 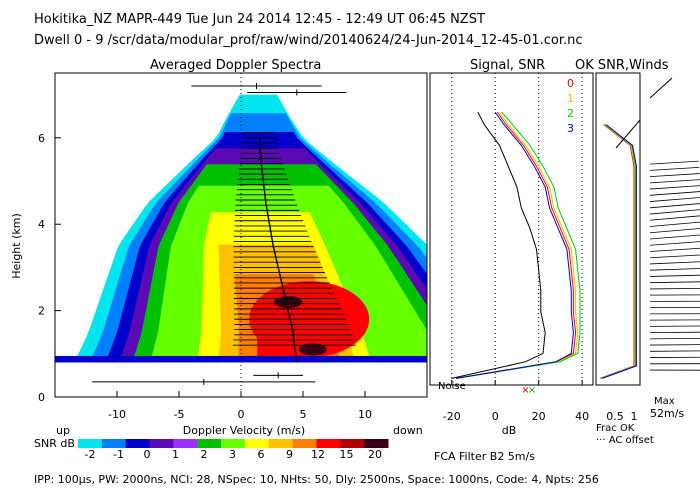 What do you see at coordinates (41, 224) in the screenshot?
I see `y-tick-label: 4` at bounding box center [41, 224].